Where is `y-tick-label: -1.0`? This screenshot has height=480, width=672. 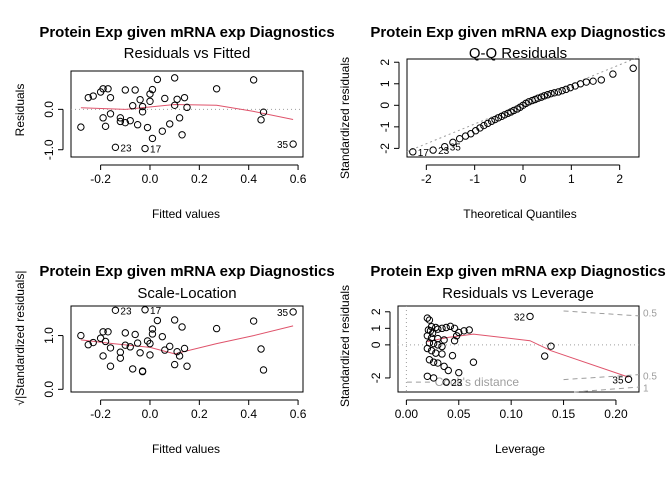 y-tick-label: -1.0 is located at coordinates (49, 149).